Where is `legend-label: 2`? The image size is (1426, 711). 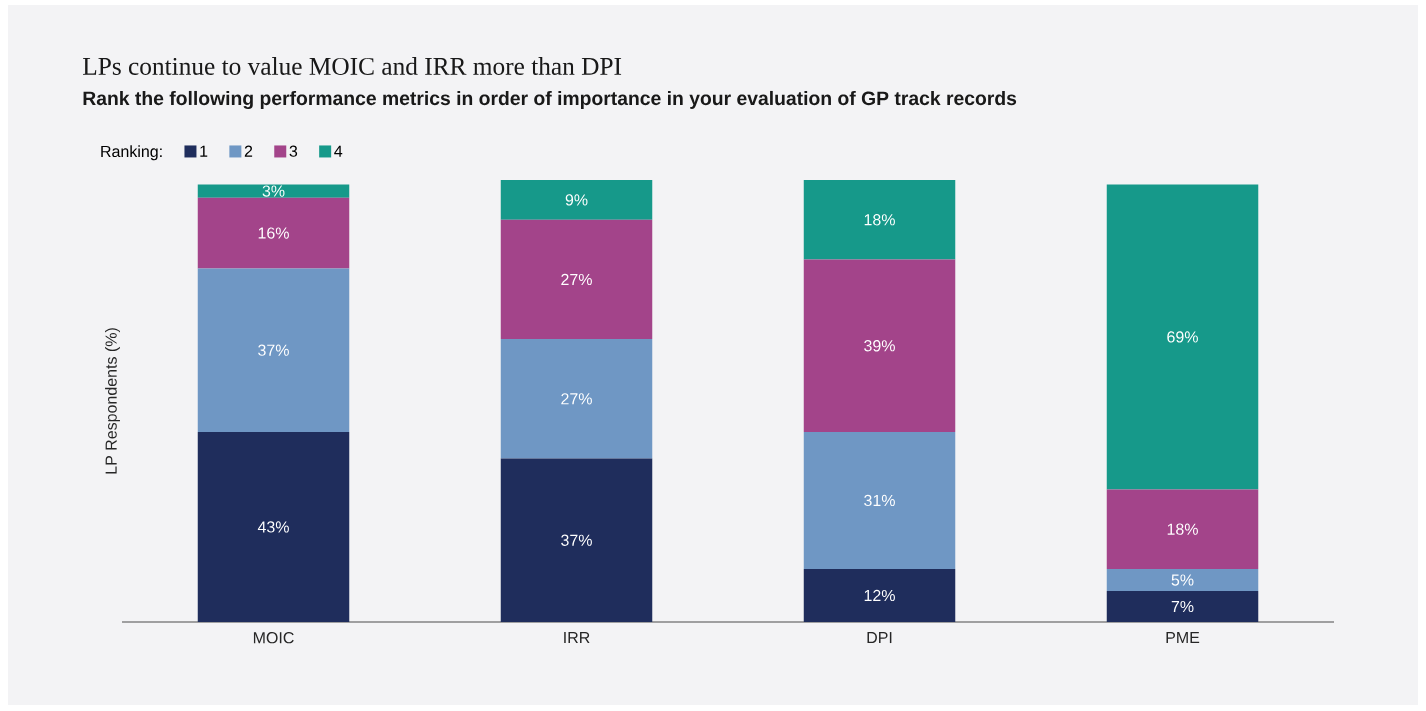 legend-label: 2 is located at coordinates (248, 151).